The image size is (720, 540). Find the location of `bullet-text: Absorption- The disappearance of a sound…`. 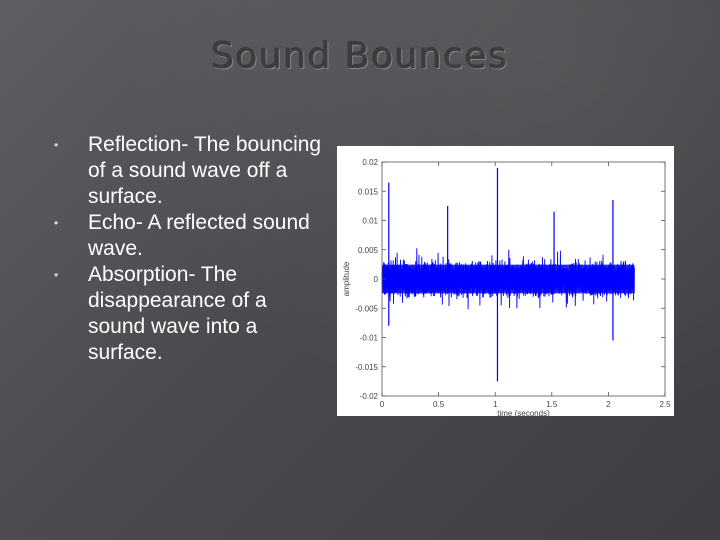

bullet-text: Absorption- The disappearance of a sound… is located at coordinates (177, 313).